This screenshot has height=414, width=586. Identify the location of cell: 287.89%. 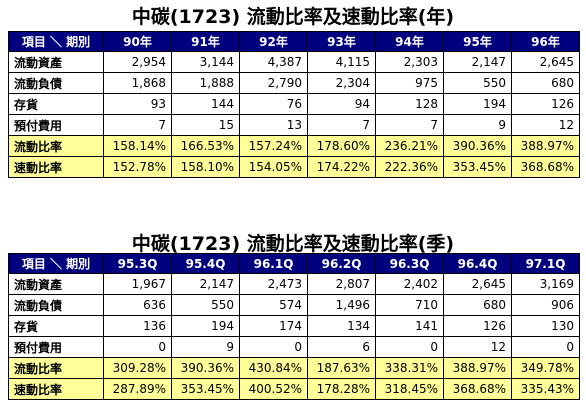
(137, 389).